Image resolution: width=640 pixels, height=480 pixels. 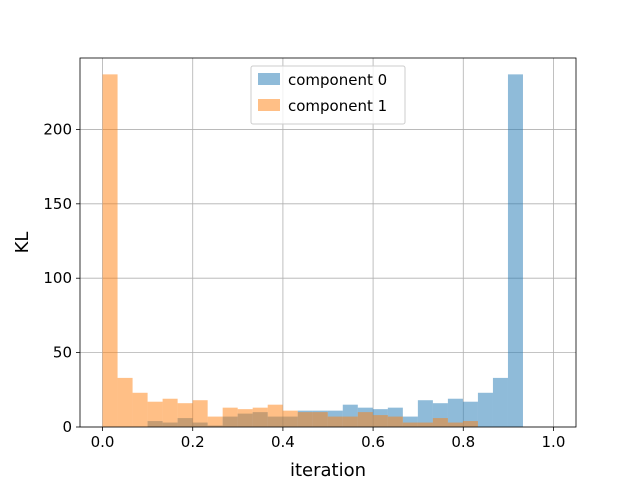 I want to click on y-tick-label: 0, so click(x=67, y=427).